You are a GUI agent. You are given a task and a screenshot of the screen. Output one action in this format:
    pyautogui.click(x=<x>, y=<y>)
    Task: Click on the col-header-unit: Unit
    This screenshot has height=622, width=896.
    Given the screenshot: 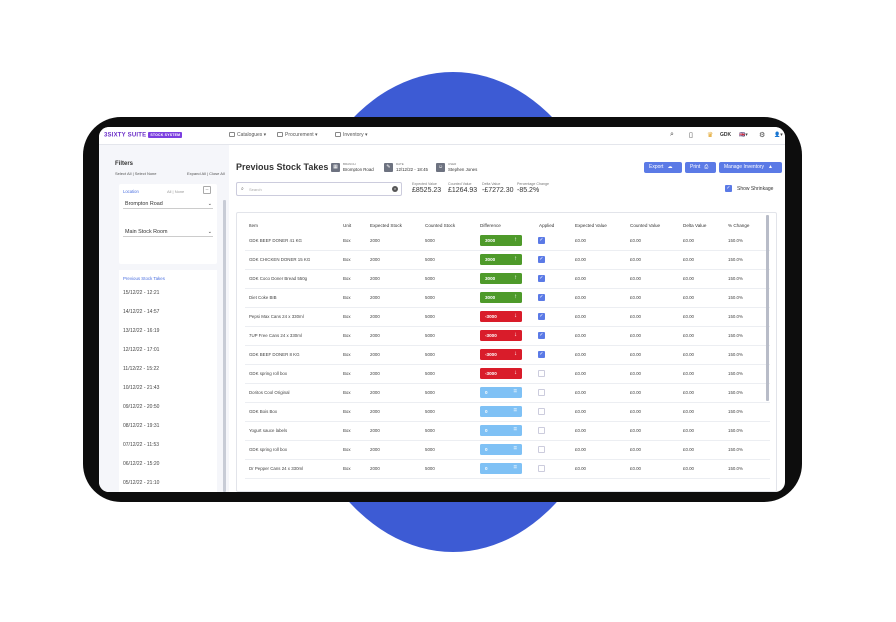 What is the action you would take?
    pyautogui.click(x=347, y=225)
    